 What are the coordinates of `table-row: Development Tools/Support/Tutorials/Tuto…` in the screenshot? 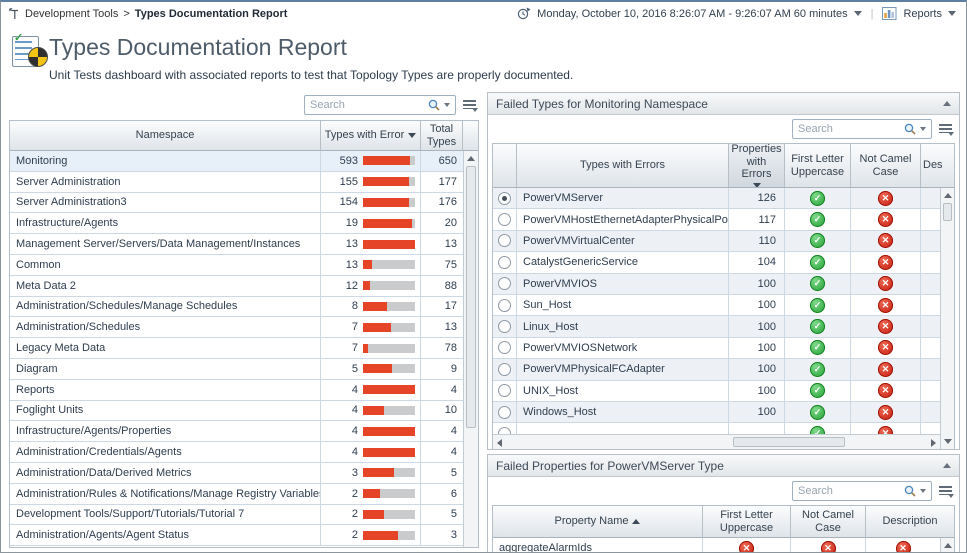 It's located at (236, 515).